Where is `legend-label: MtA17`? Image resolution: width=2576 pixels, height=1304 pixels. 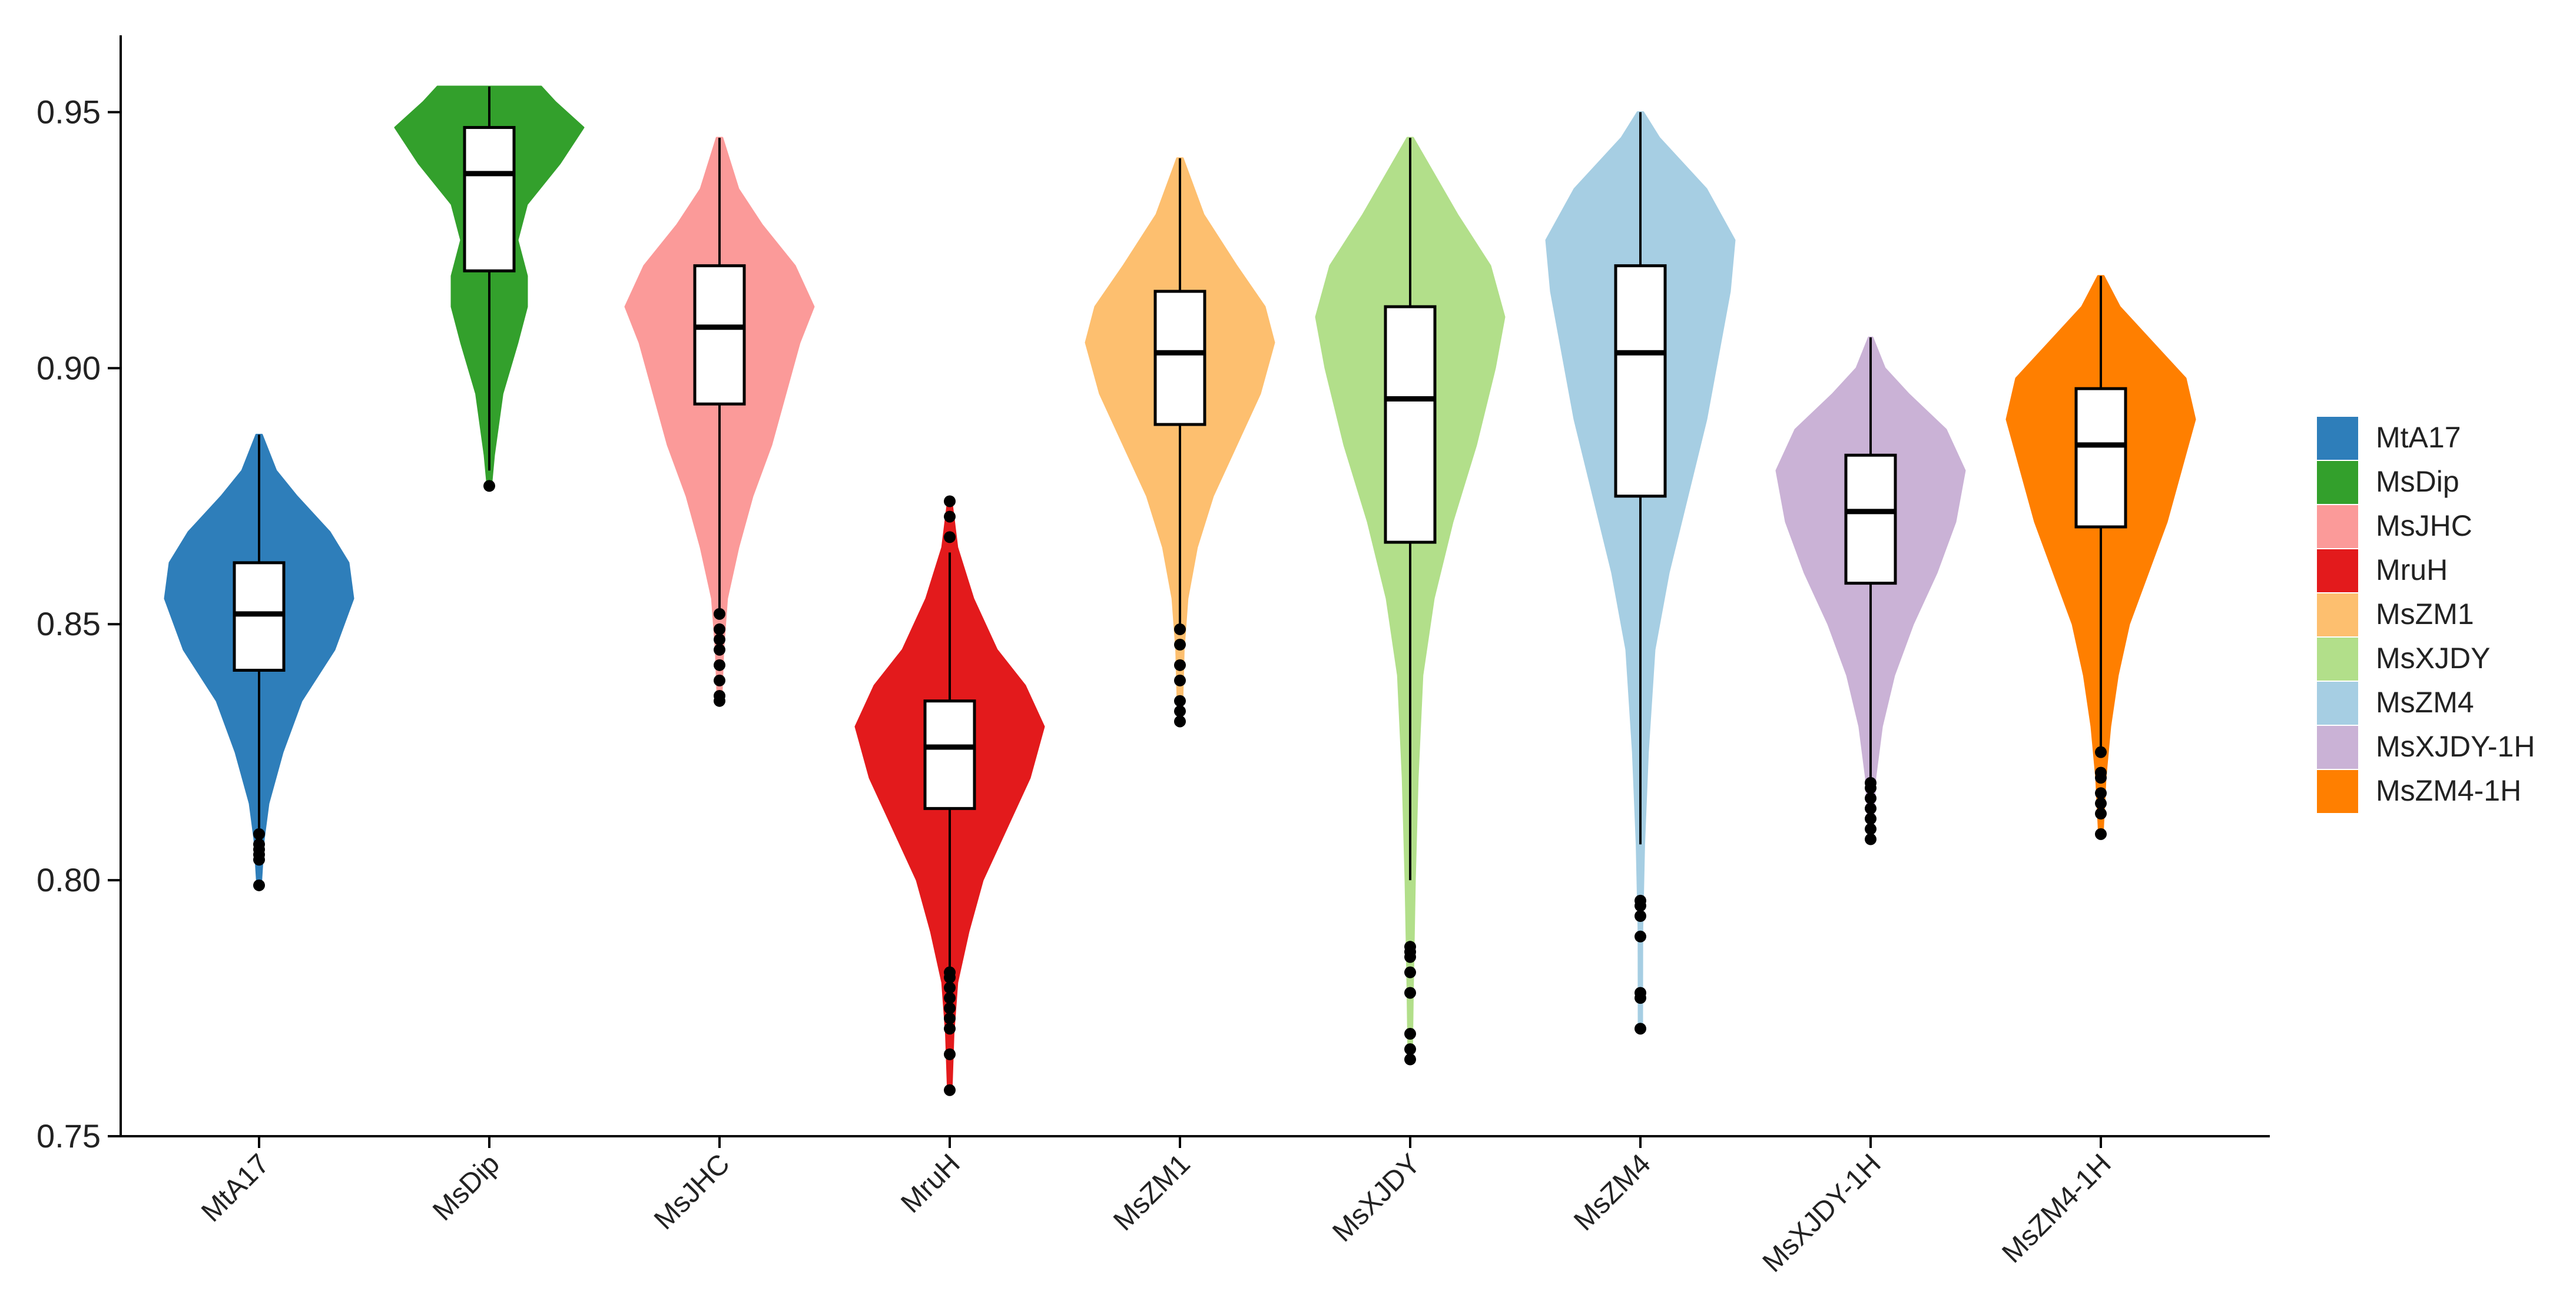 legend-label: MtA17 is located at coordinates (2418, 437).